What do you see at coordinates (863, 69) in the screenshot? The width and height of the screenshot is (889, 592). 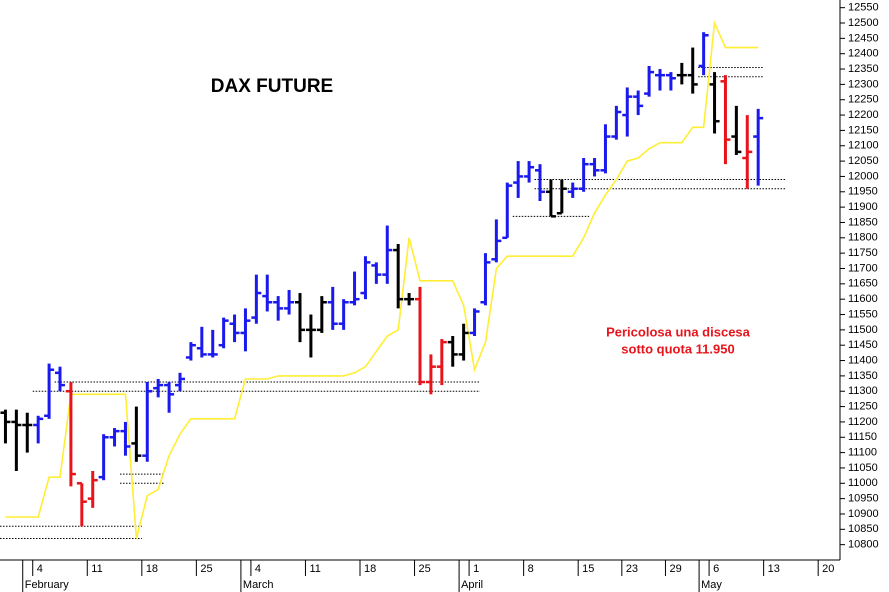 I see `y-tick-label: 12350` at bounding box center [863, 69].